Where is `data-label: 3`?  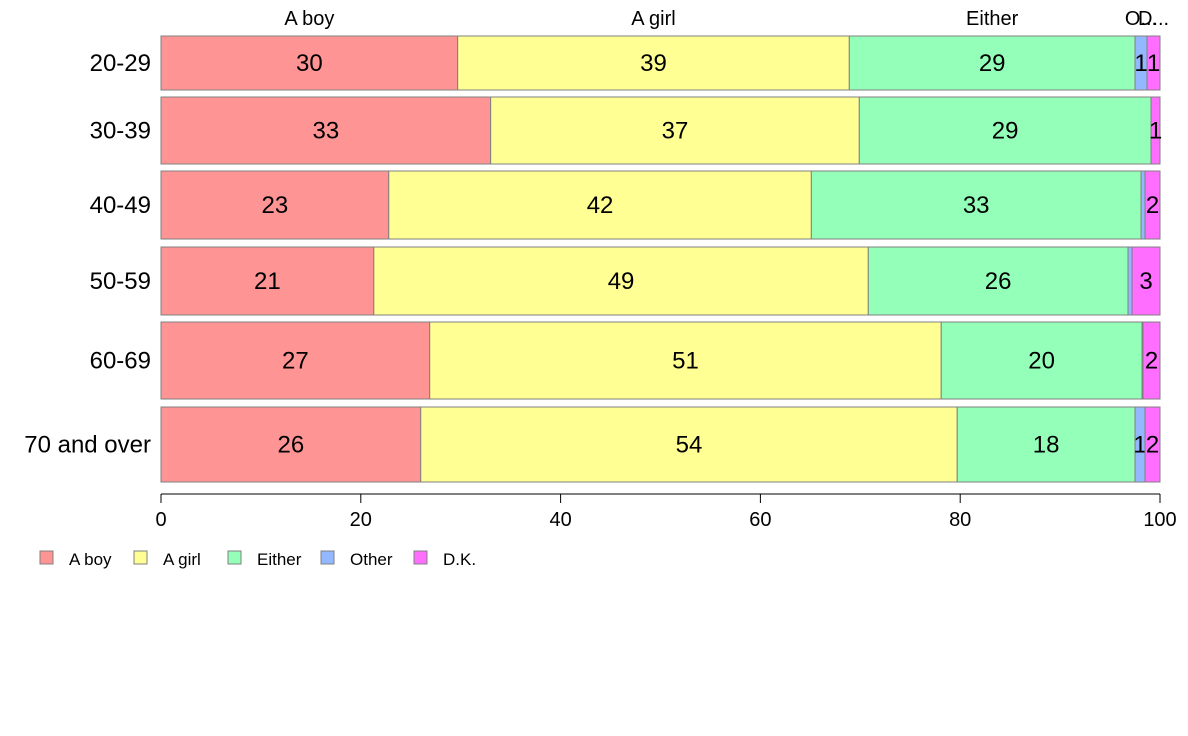 data-label: 3 is located at coordinates (1145, 281).